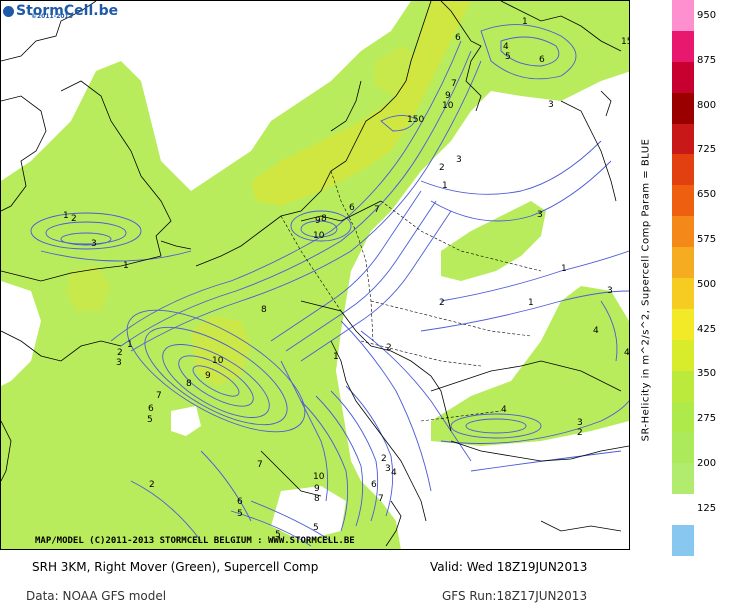 The image size is (732, 610). What do you see at coordinates (707, 284) in the screenshot?
I see `colorbar-level-label: 500` at bounding box center [707, 284].